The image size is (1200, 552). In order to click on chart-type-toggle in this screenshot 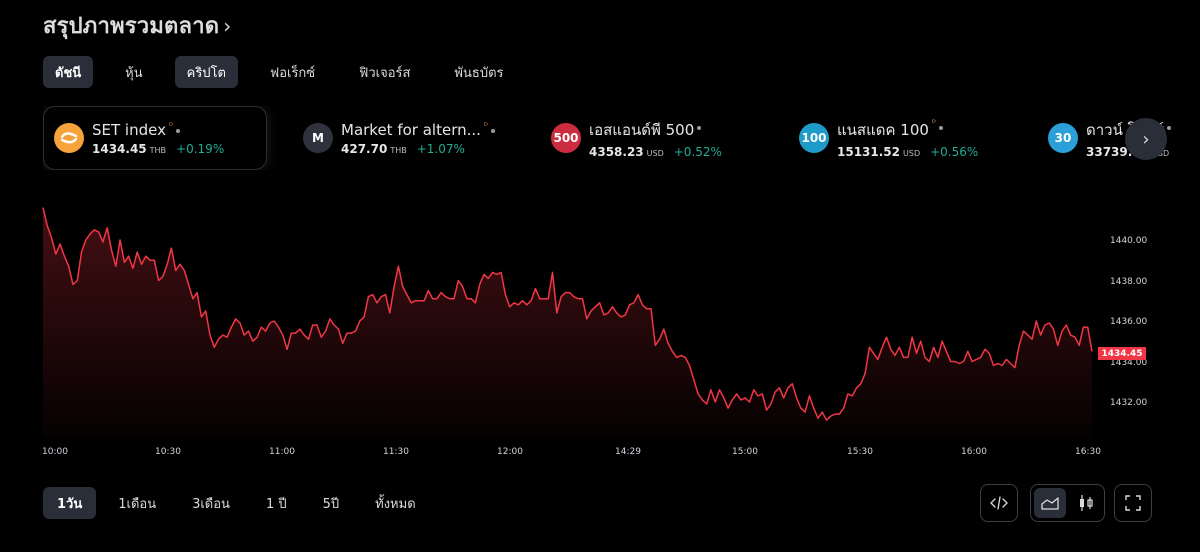, I will do `click(1067, 503)`.